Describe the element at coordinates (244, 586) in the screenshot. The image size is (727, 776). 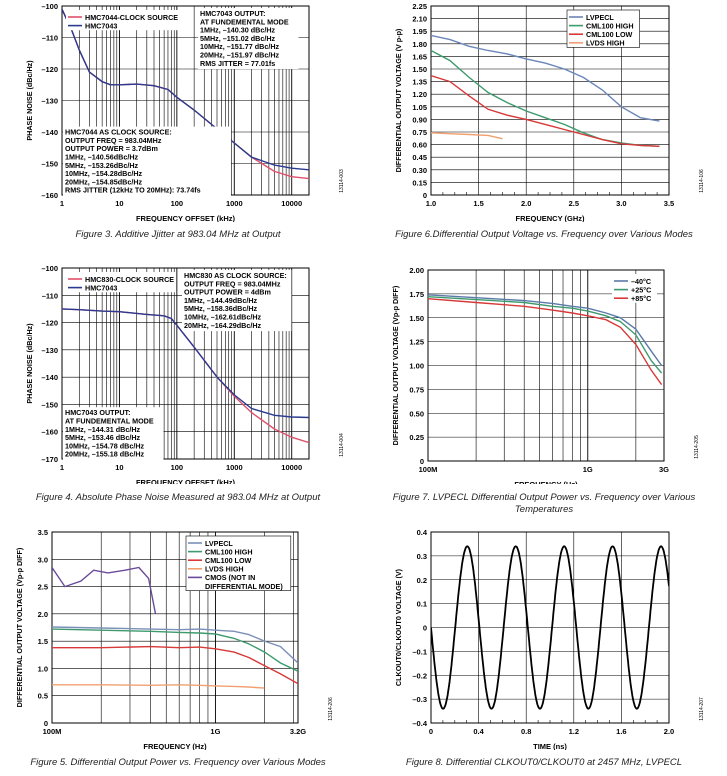
I see `legend-label: DIFFERENTIAL MODE)` at that location.